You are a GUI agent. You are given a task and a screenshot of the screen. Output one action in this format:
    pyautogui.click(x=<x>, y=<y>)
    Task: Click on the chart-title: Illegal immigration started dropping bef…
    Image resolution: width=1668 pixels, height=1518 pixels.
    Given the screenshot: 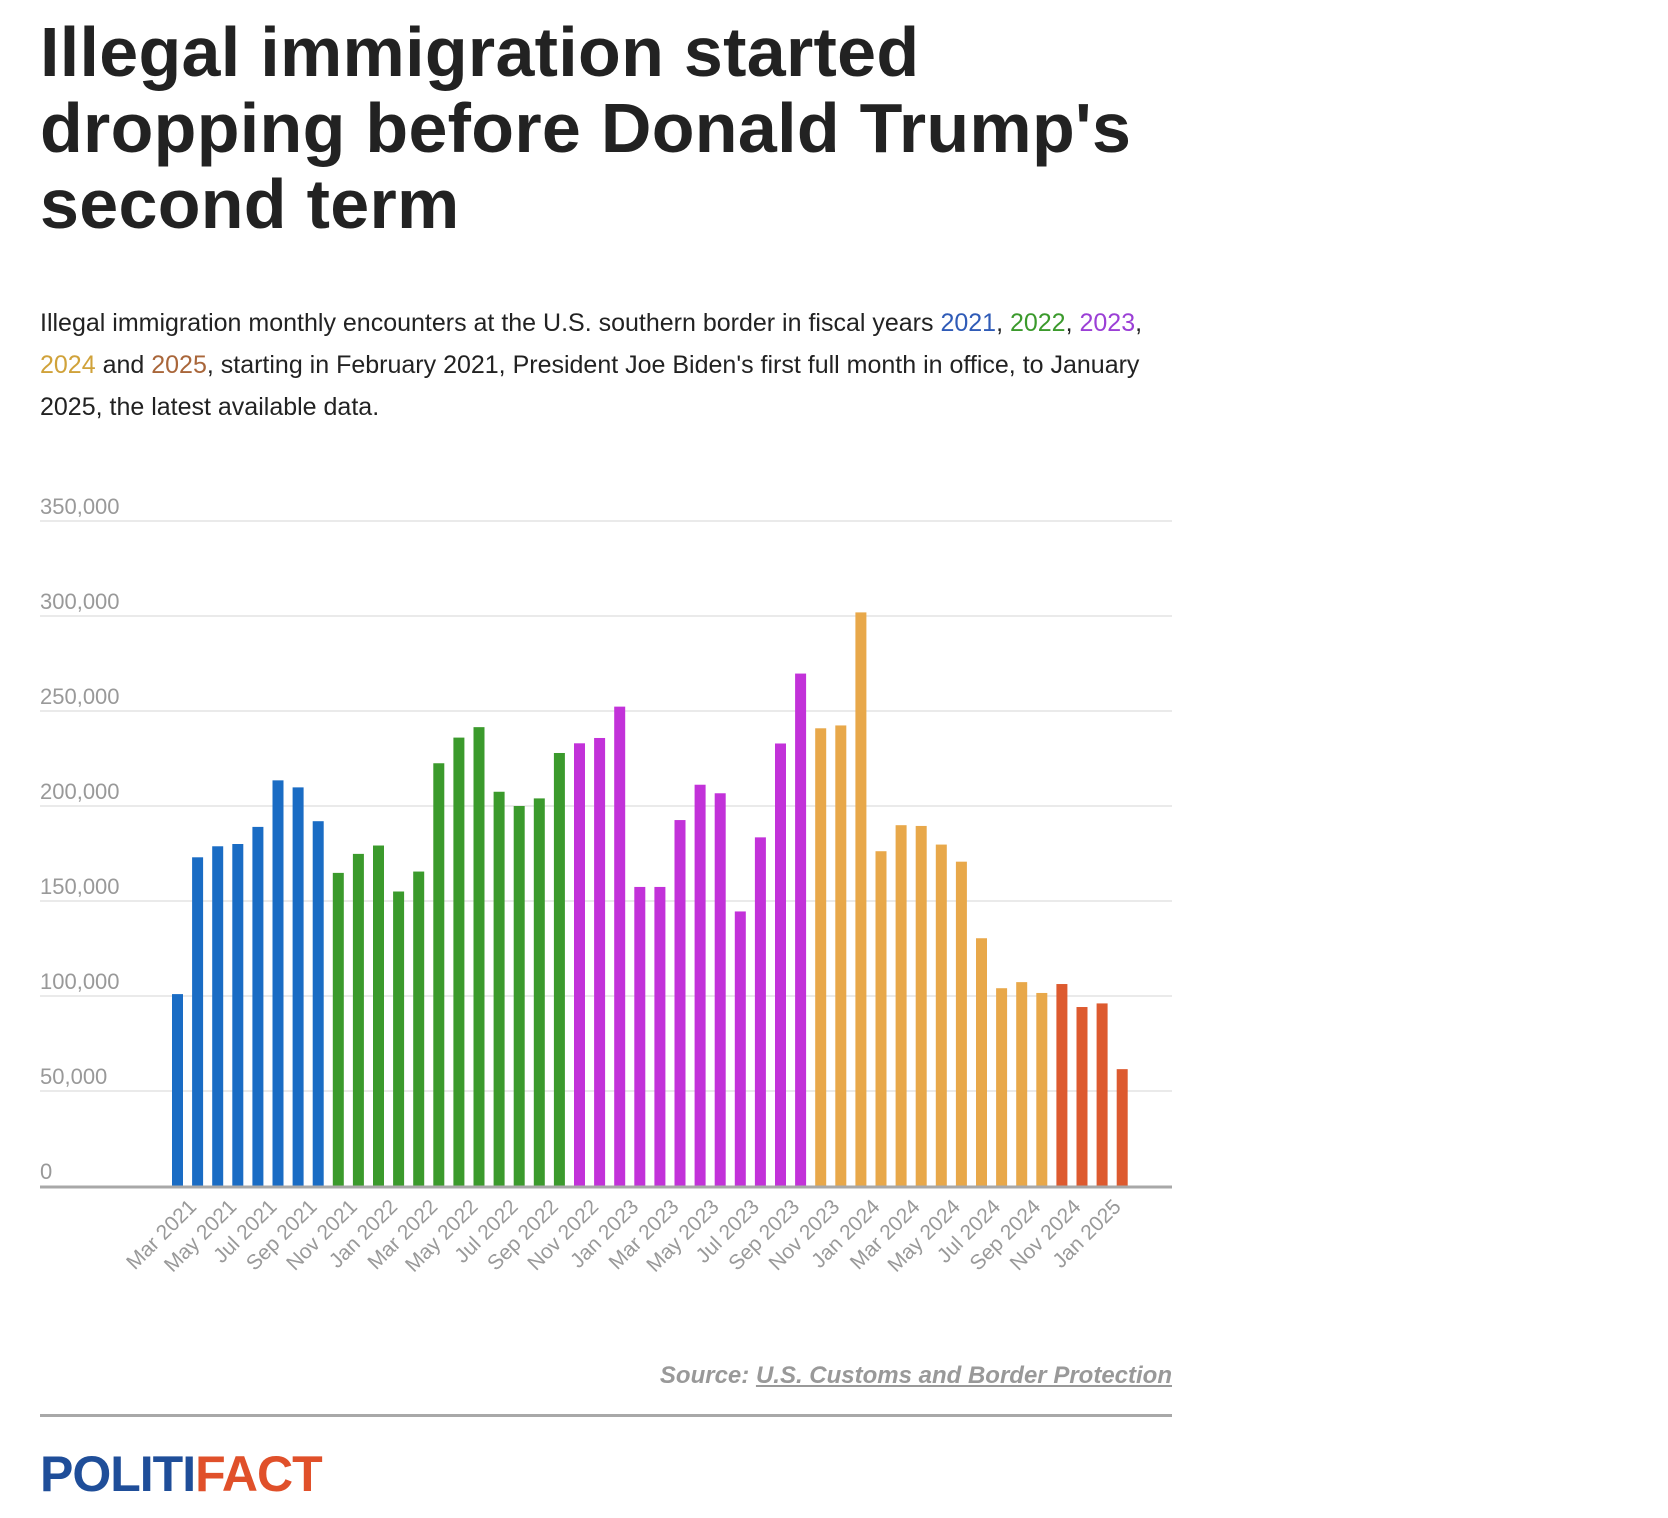 What is the action you would take?
    pyautogui.click(x=586, y=128)
    